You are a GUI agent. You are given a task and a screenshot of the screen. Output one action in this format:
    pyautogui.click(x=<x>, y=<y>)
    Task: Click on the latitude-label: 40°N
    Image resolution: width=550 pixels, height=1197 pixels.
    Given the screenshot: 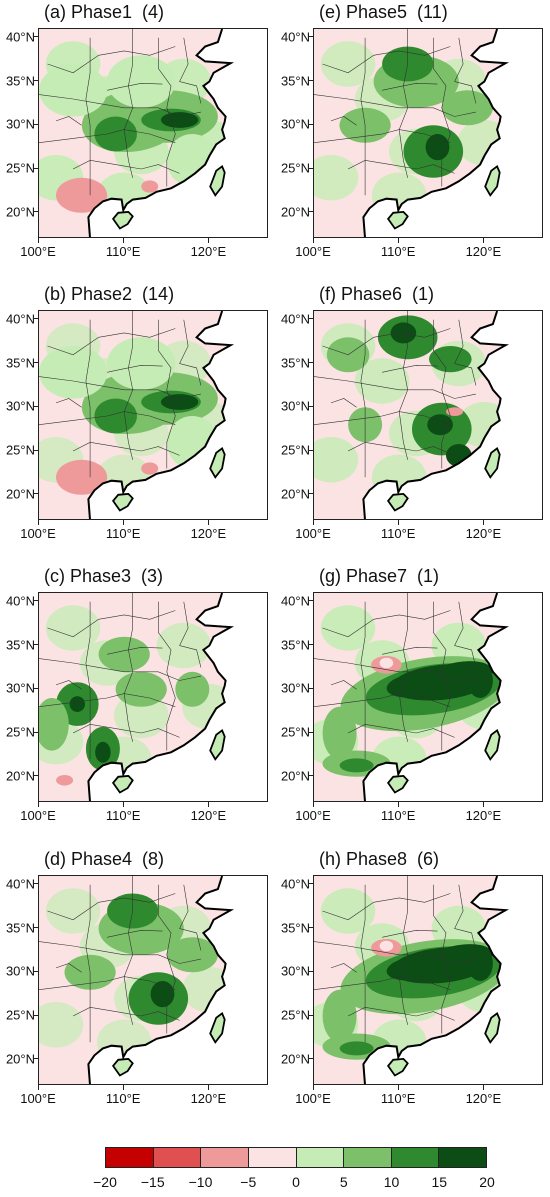 What is the action you would take?
    pyautogui.click(x=20, y=884)
    